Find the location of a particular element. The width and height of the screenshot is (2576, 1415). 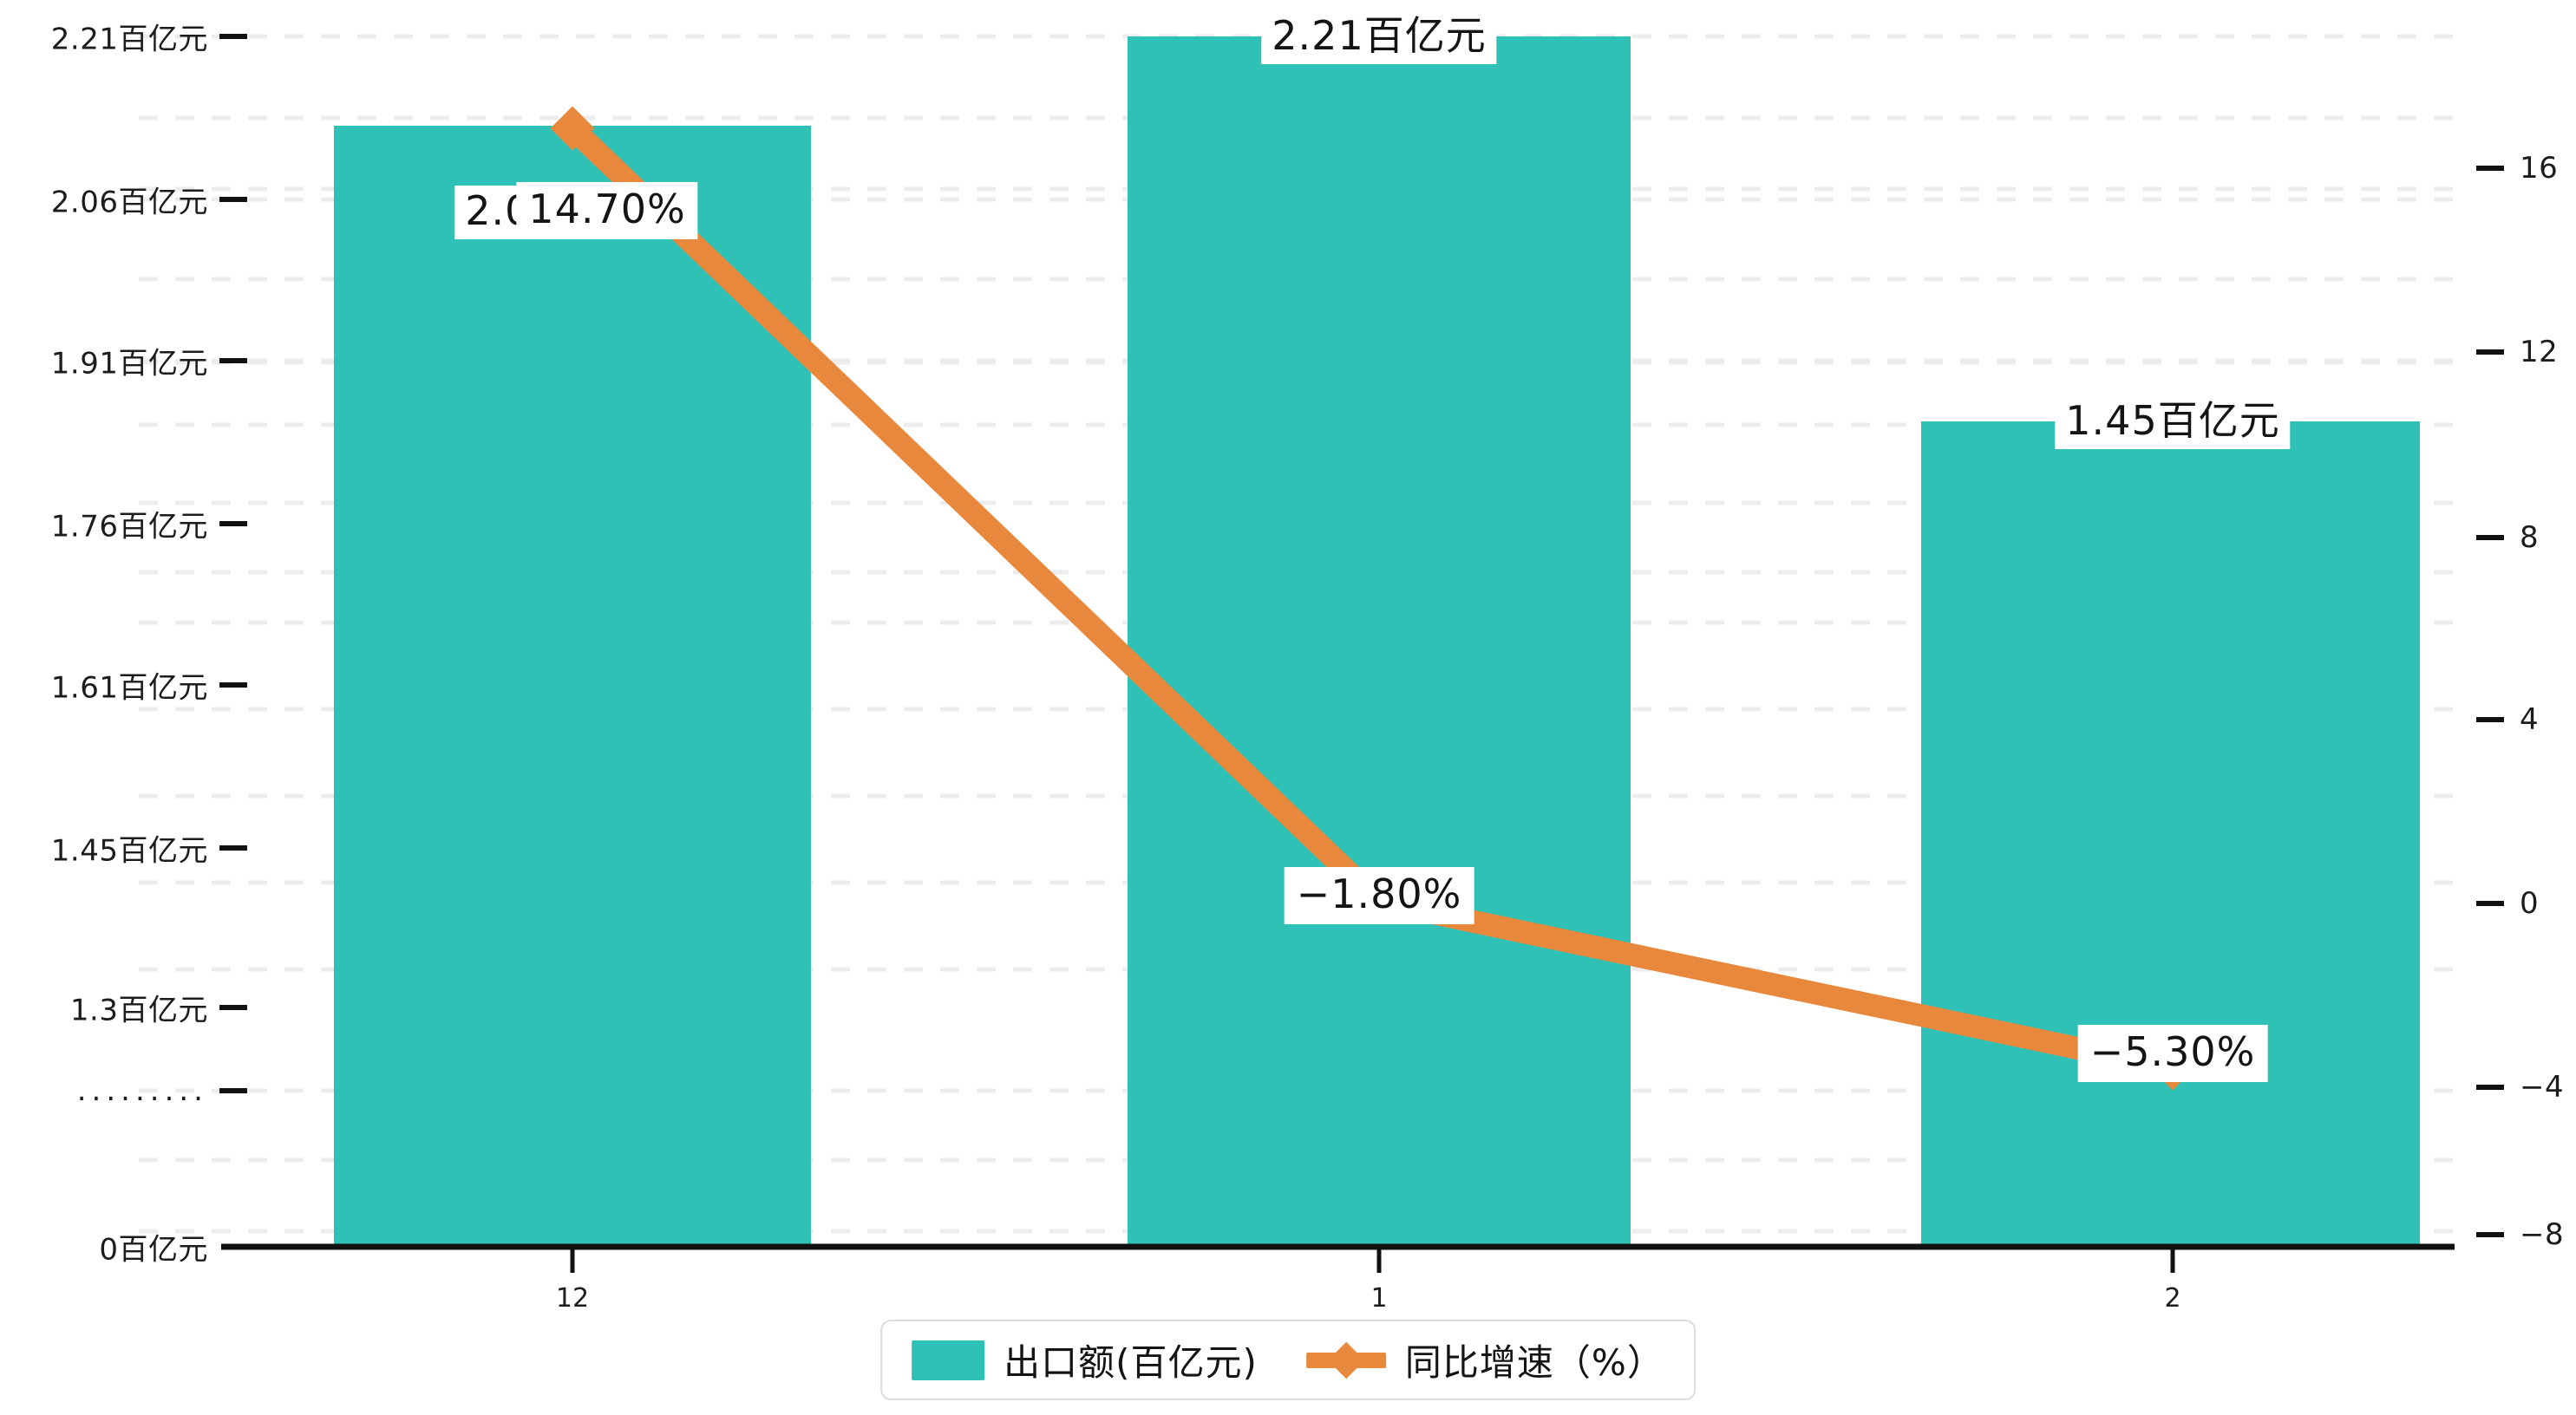

x-tick-2: 2 is located at coordinates (2172, 1298).